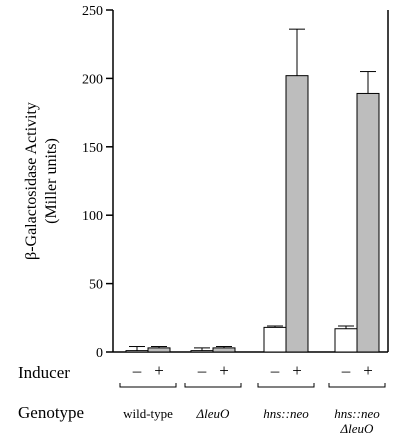 Image resolution: width=400 pixels, height=444 pixels. What do you see at coordinates (297, 370) in the screenshot?
I see `inducer-plus-2: +` at bounding box center [297, 370].